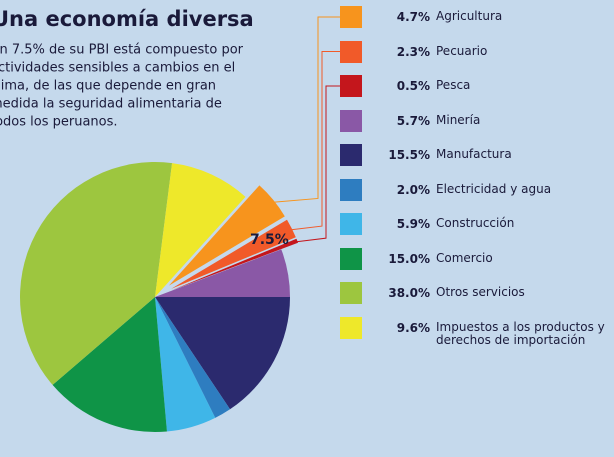 The width and height of the screenshot is (614, 457). What do you see at coordinates (269, 240) in the screenshot?
I see `annotation: 7.5%` at bounding box center [269, 240].